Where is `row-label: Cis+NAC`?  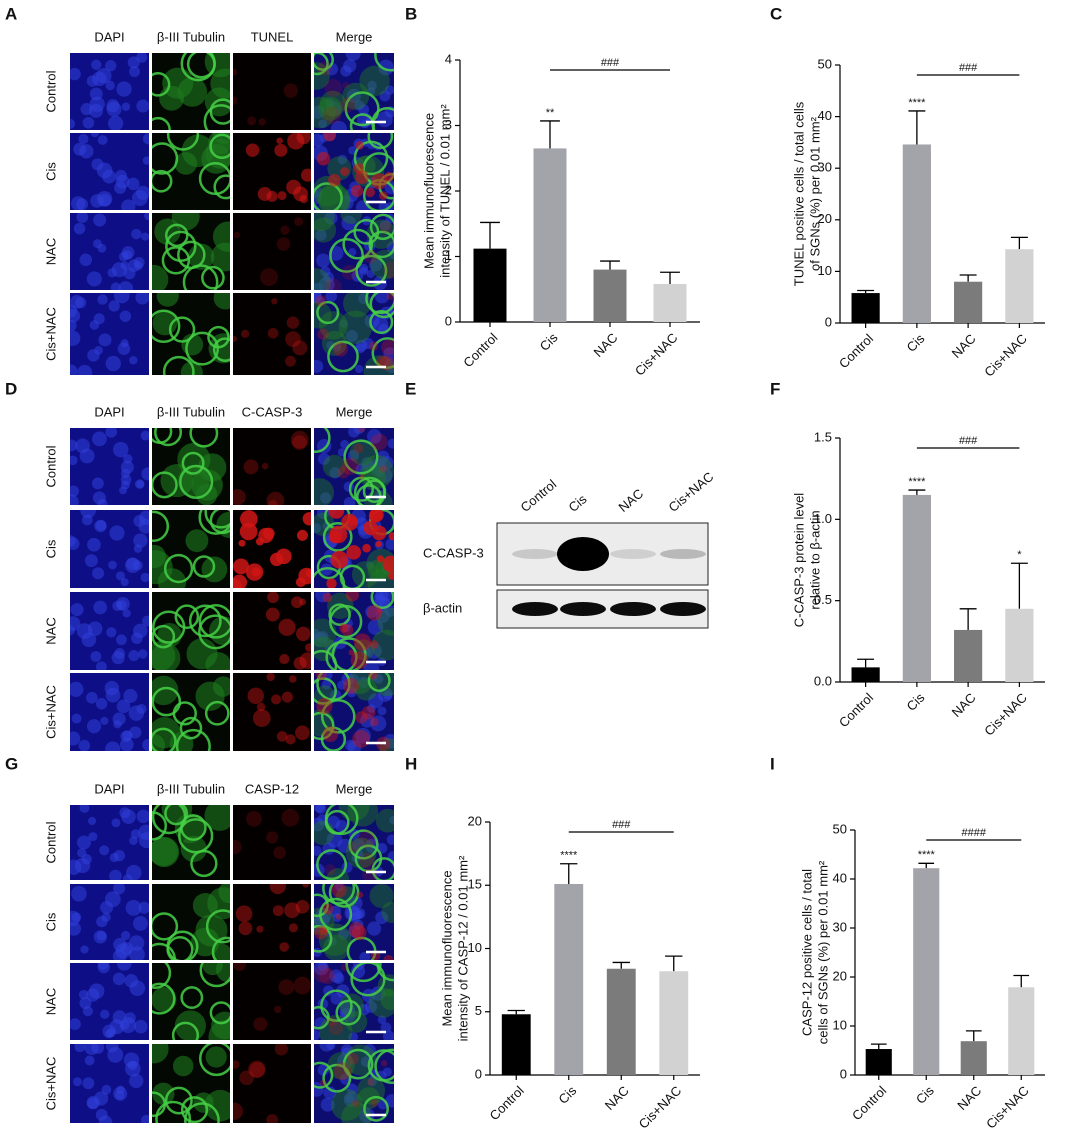
row-label: Cis+NAC is located at coordinates (50, 712).